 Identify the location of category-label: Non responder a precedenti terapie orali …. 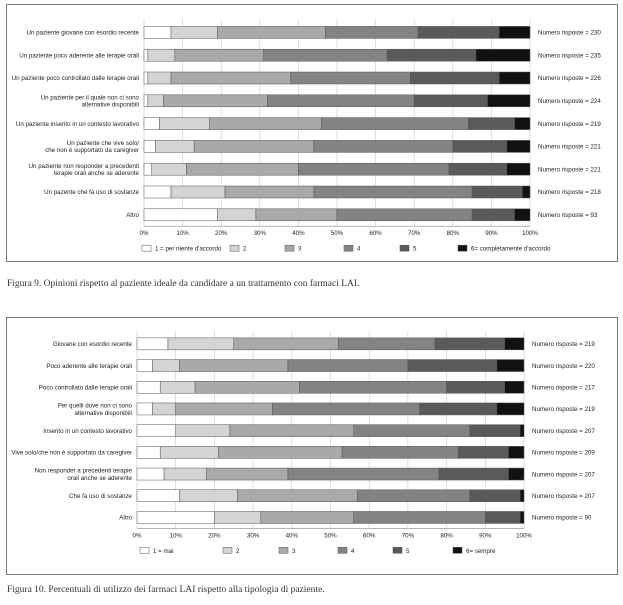
(84, 475).